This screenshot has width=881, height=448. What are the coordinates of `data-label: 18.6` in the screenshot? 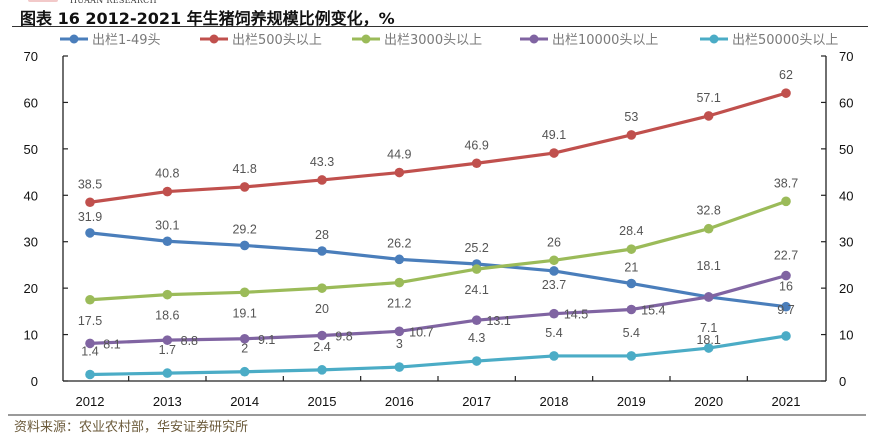 It's located at (167, 316).